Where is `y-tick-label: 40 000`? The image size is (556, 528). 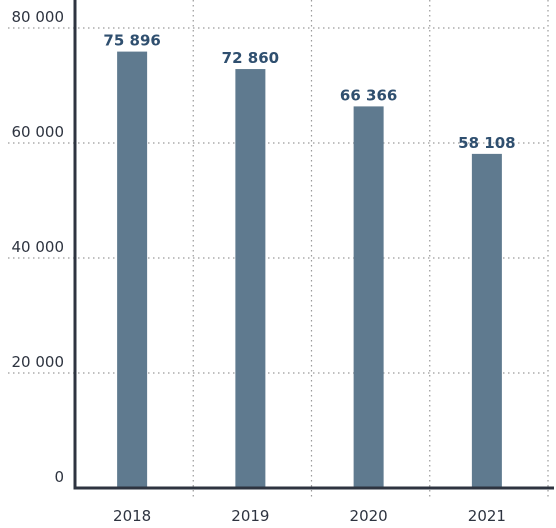
y-tick-label: 40 000 is located at coordinates (38, 247).